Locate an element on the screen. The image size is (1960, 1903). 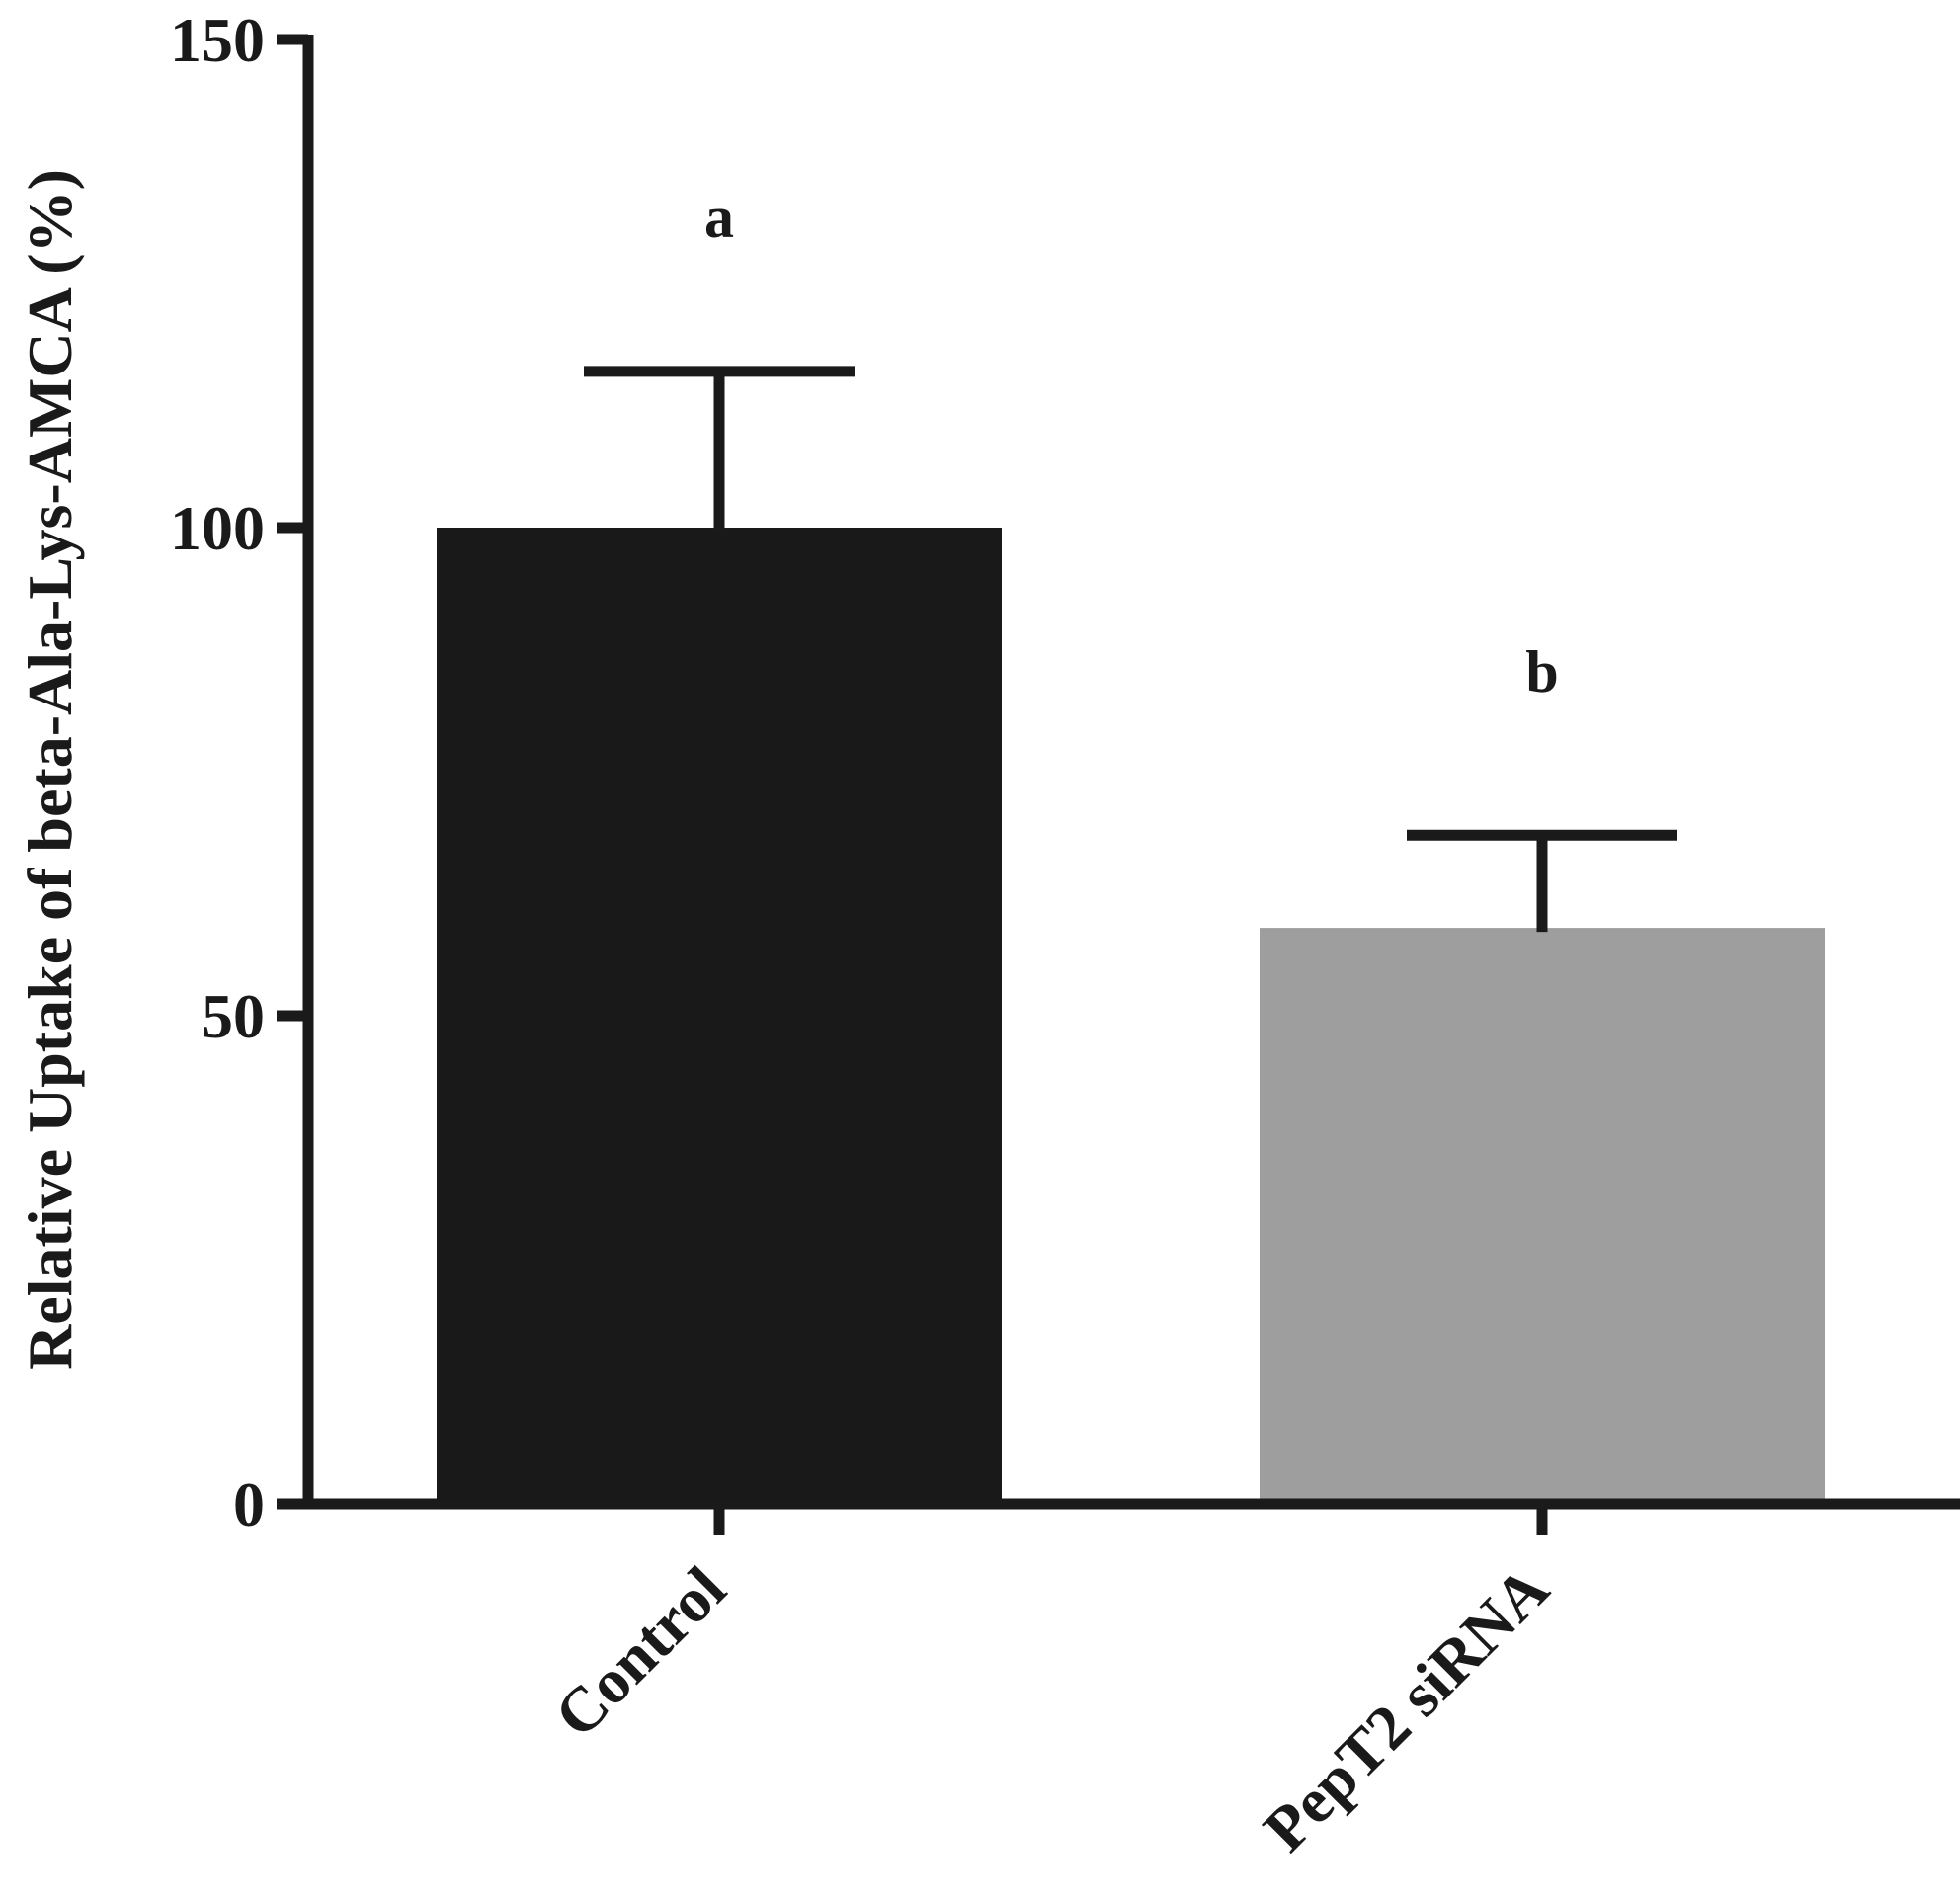
y-tick-label: 100 is located at coordinates (217, 528).